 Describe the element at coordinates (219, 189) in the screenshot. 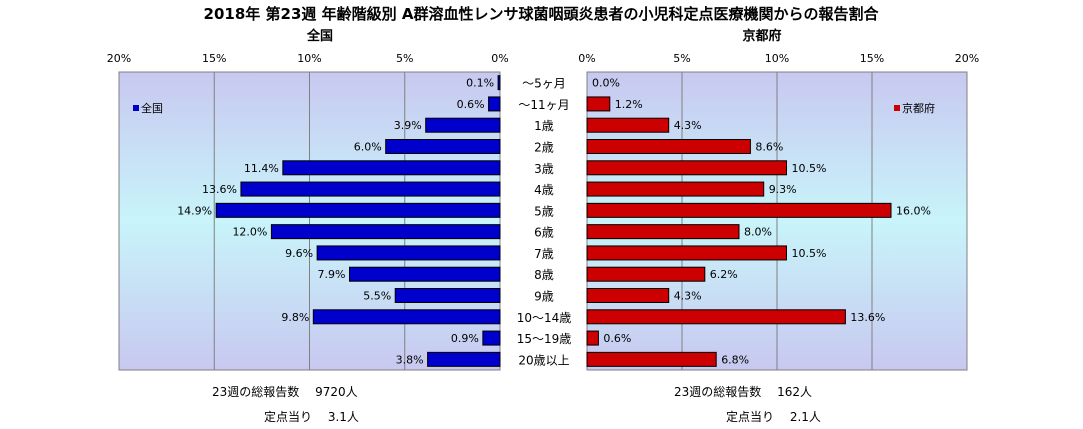

I see `left-bar-label: 13.6%` at that location.